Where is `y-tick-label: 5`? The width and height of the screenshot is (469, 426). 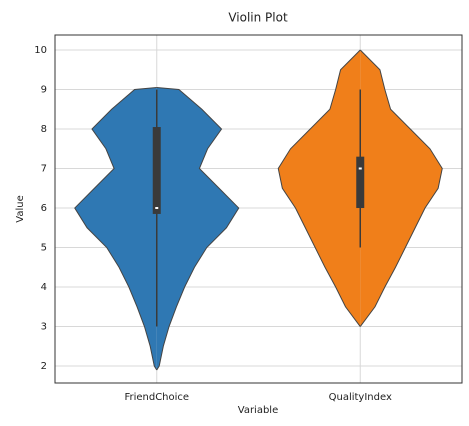
y-tick-label: 5 is located at coordinates (44, 248).